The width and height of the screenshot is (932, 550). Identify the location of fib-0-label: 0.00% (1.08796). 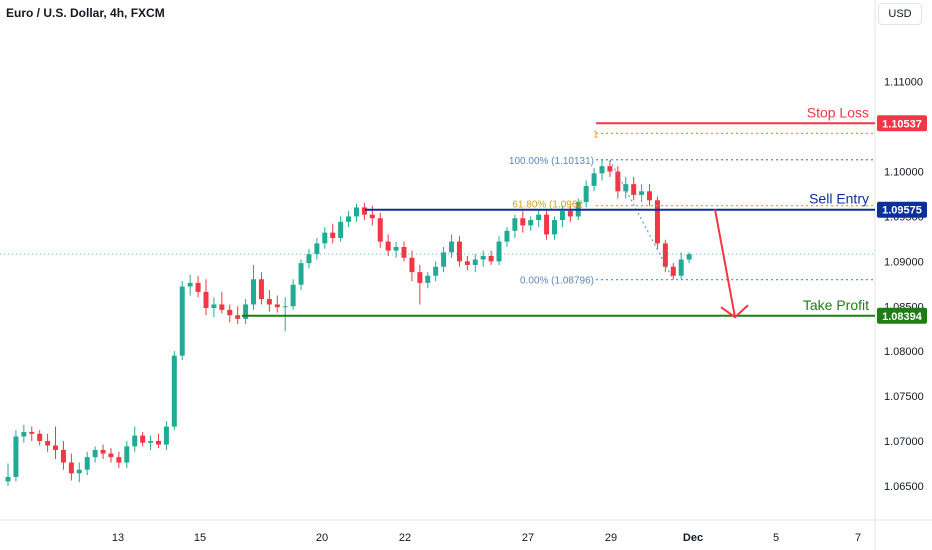
(557, 281).